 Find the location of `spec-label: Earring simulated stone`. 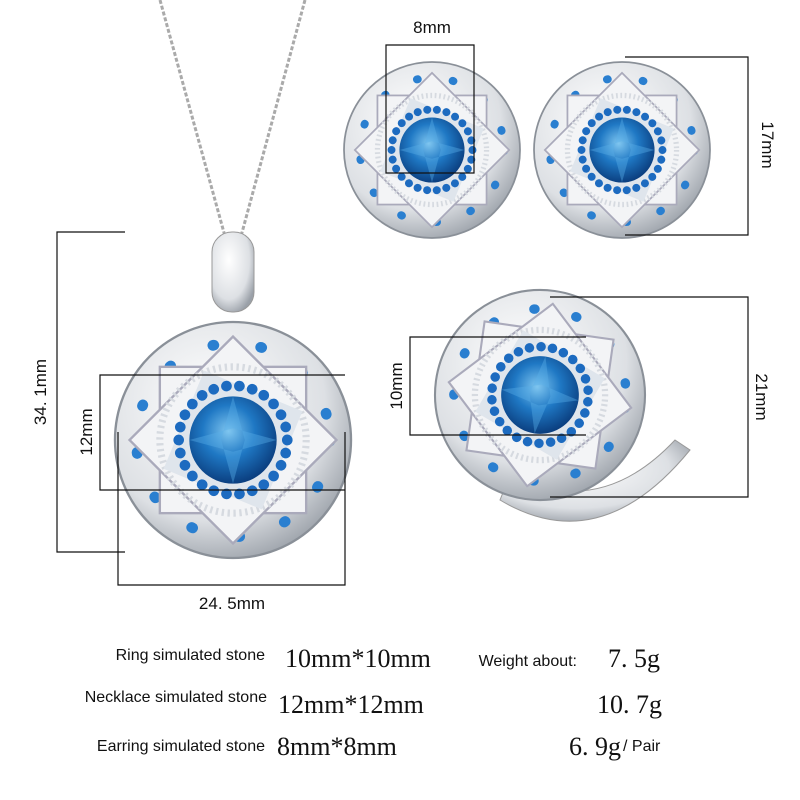

spec-label: Earring simulated stone is located at coordinates (181, 746).